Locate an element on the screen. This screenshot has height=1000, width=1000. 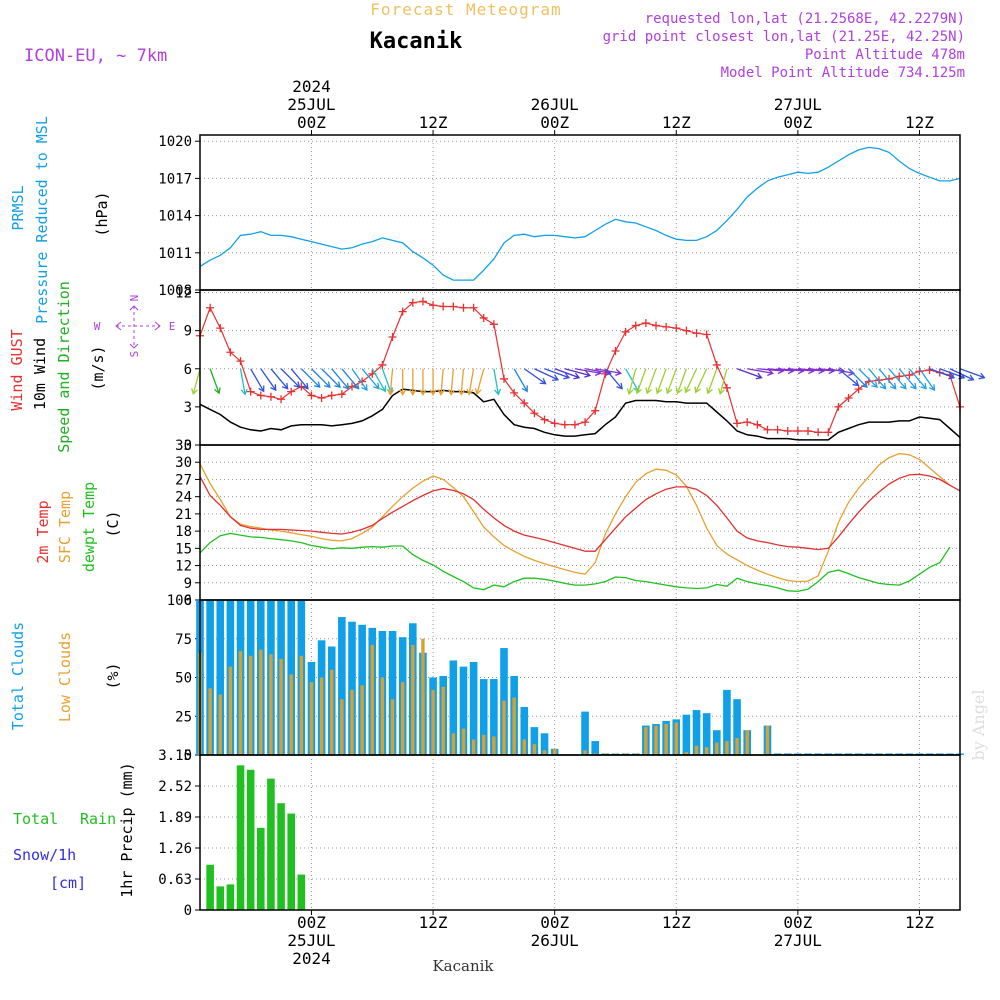
info-line-3: Point Altitude 478m is located at coordinates (885, 55).